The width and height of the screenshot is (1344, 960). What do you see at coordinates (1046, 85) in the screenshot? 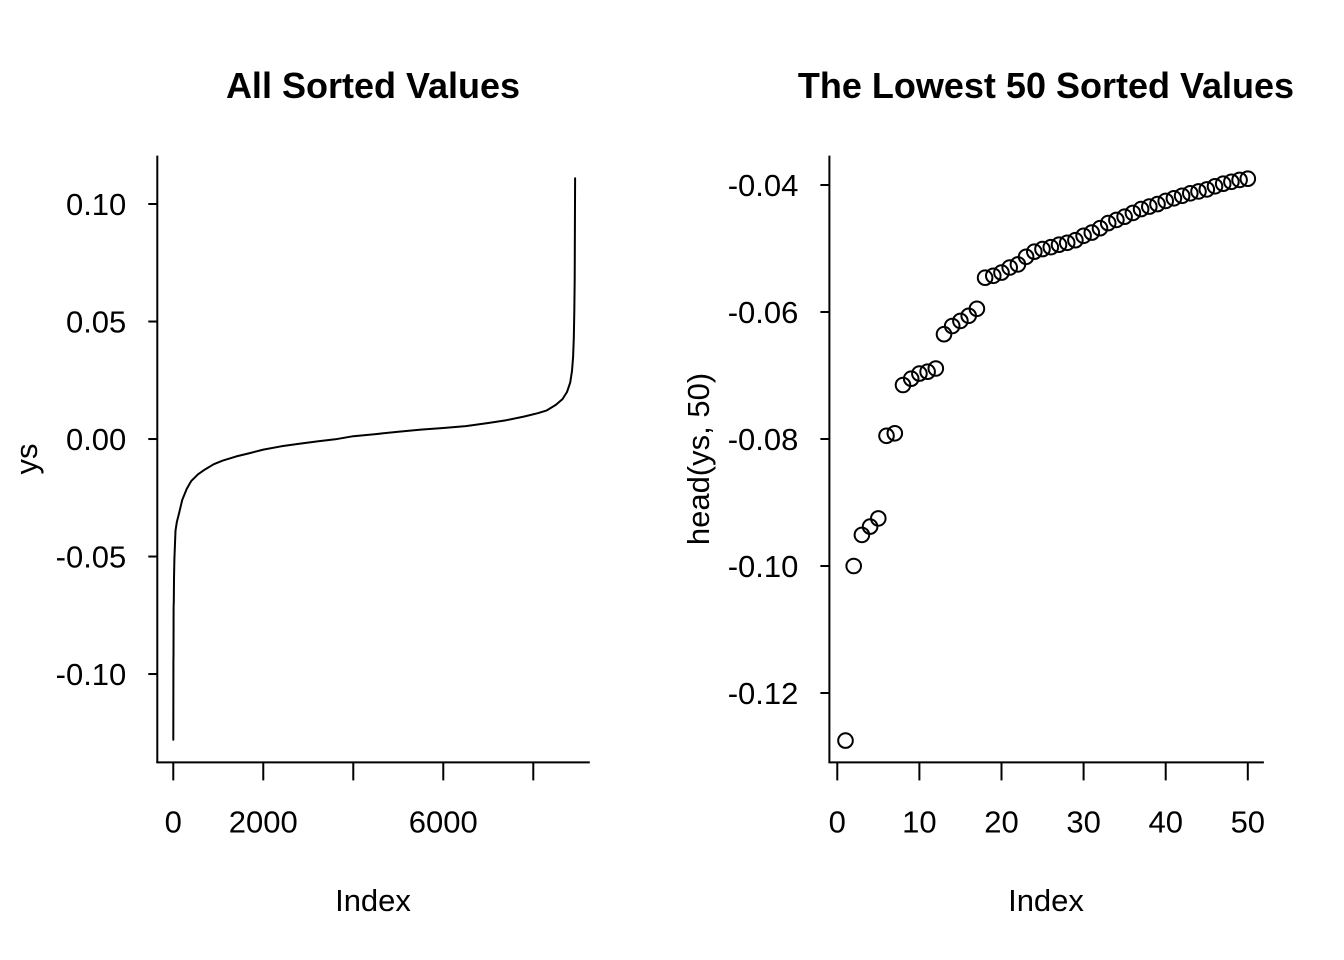
I see `right-plot-title: The Lowest 50 Sorted Values` at bounding box center [1046, 85].